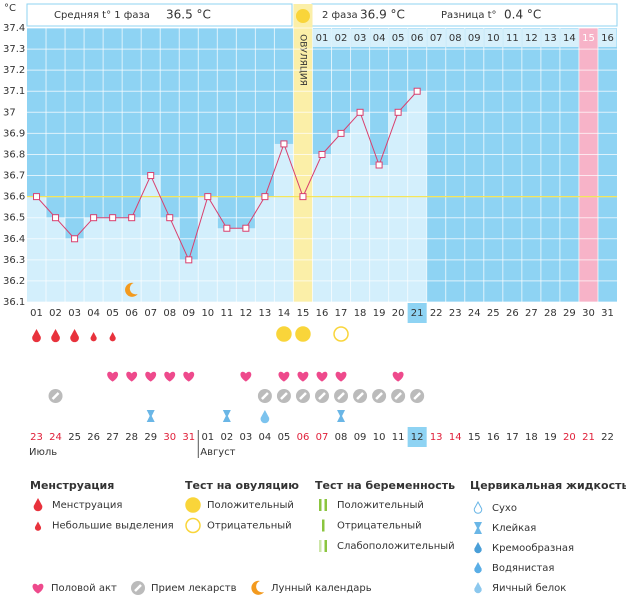 The image size is (626, 595). I want to click on date-label: 05, so click(284, 437).